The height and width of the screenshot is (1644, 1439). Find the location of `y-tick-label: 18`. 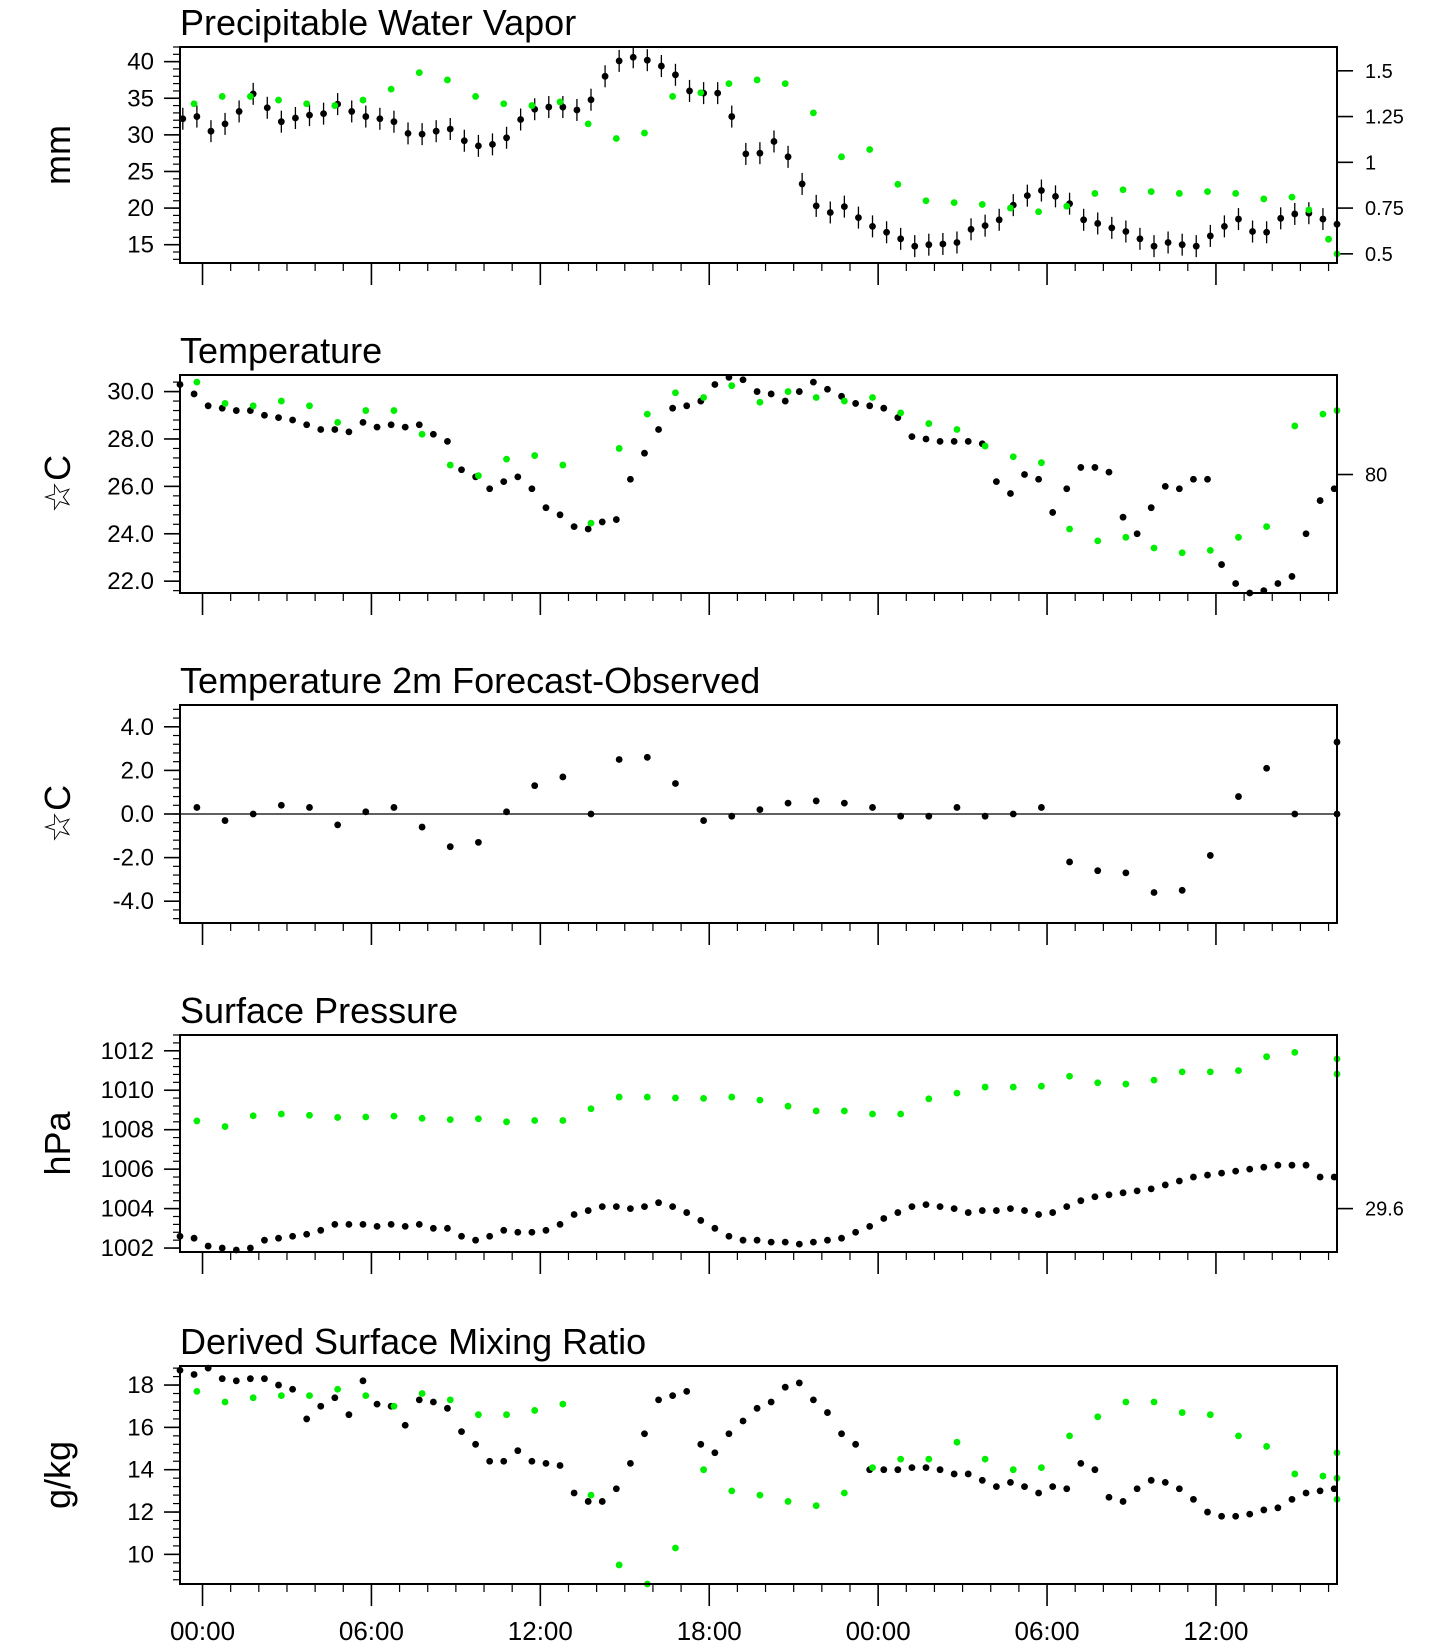

y-tick-label: 18 is located at coordinates (140, 1385).